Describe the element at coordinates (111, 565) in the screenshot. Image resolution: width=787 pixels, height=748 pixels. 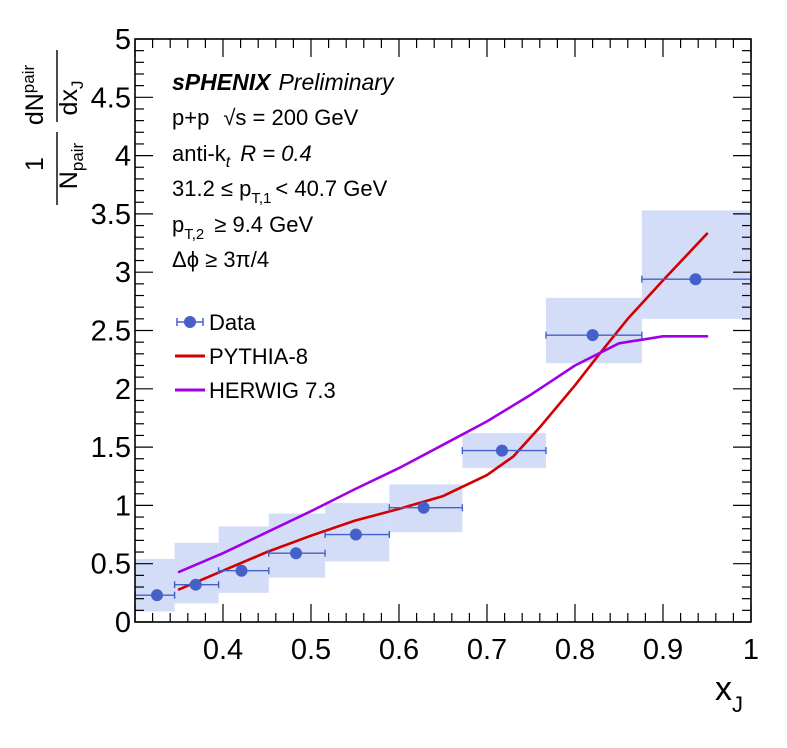
I see `y-tick-label-1: 0.5` at that location.